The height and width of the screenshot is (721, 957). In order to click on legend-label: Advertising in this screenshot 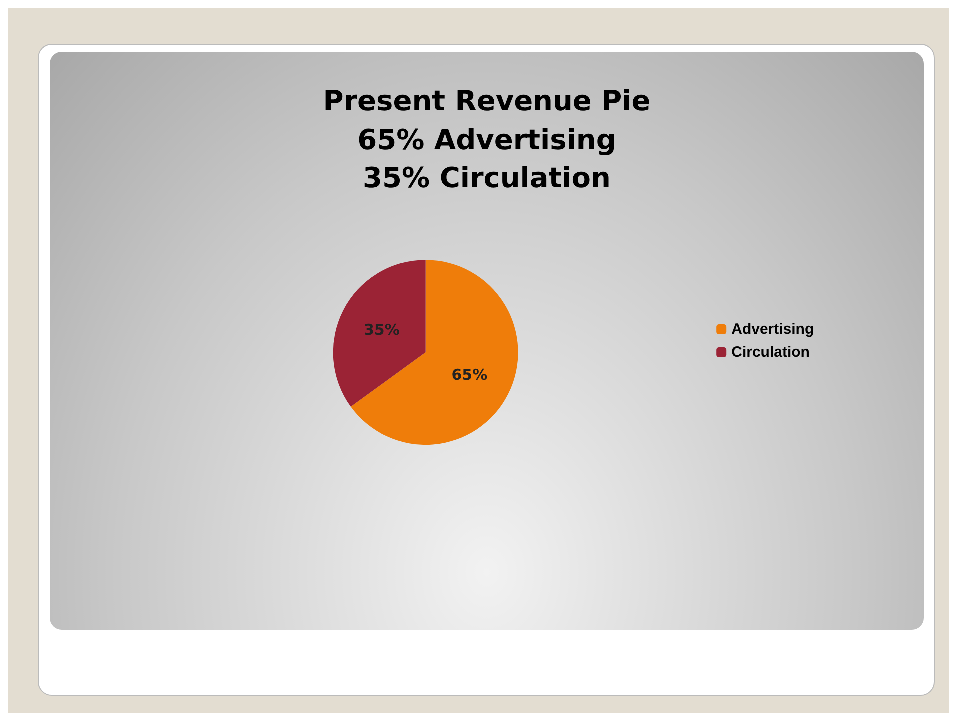, I will do `click(773, 329)`.